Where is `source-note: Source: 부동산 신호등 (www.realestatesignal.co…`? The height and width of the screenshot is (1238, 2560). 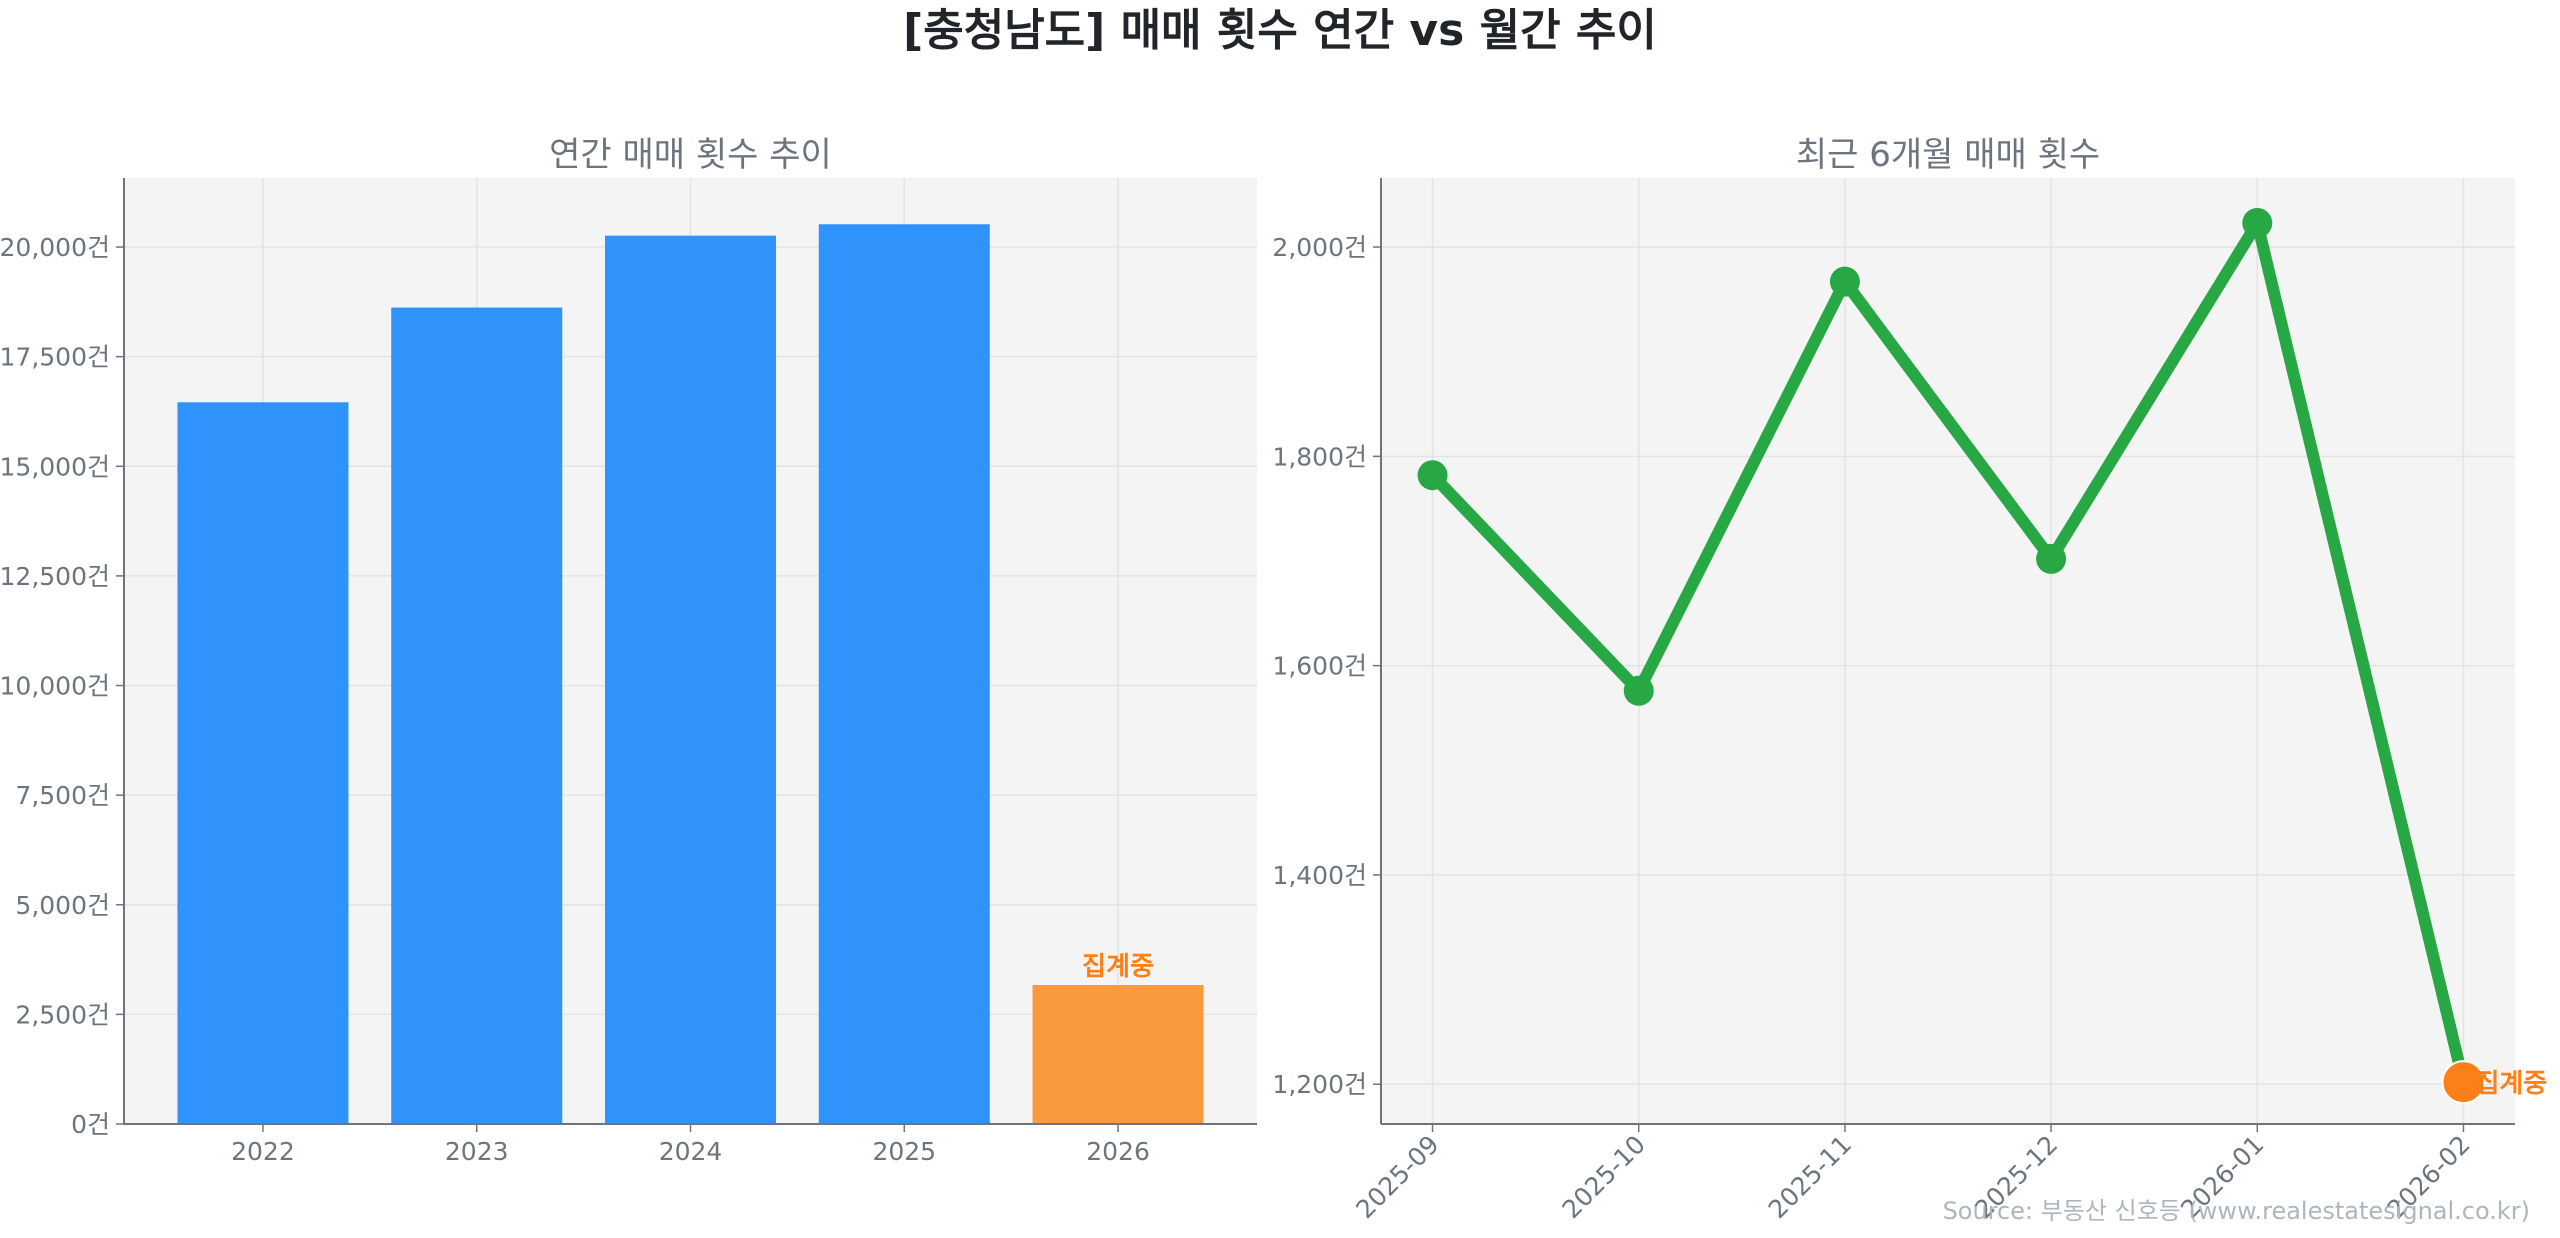
source-note: Source: 부동산 신호등 (www.realestatesignal.co… is located at coordinates (2236, 1211).